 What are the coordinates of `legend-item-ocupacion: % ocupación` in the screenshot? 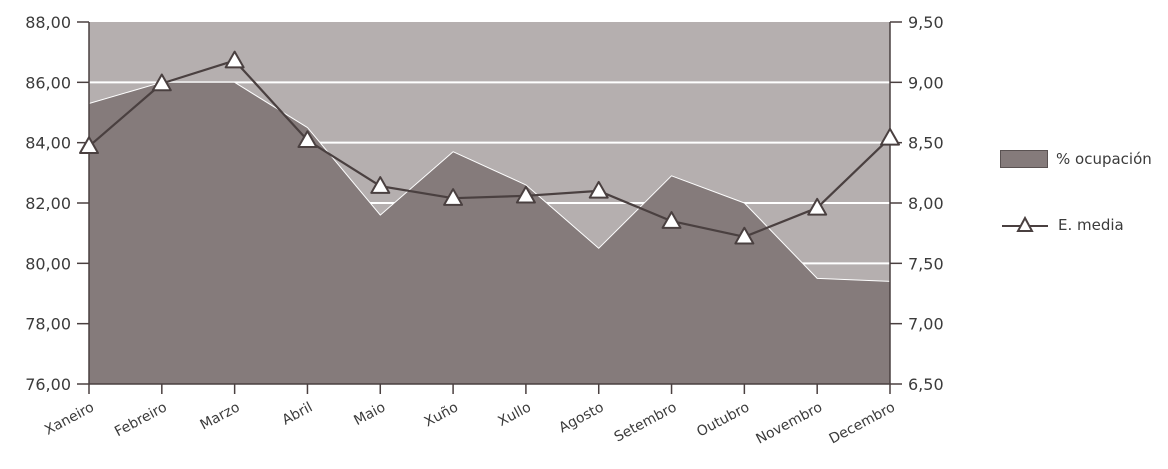 It's located at (1076, 159).